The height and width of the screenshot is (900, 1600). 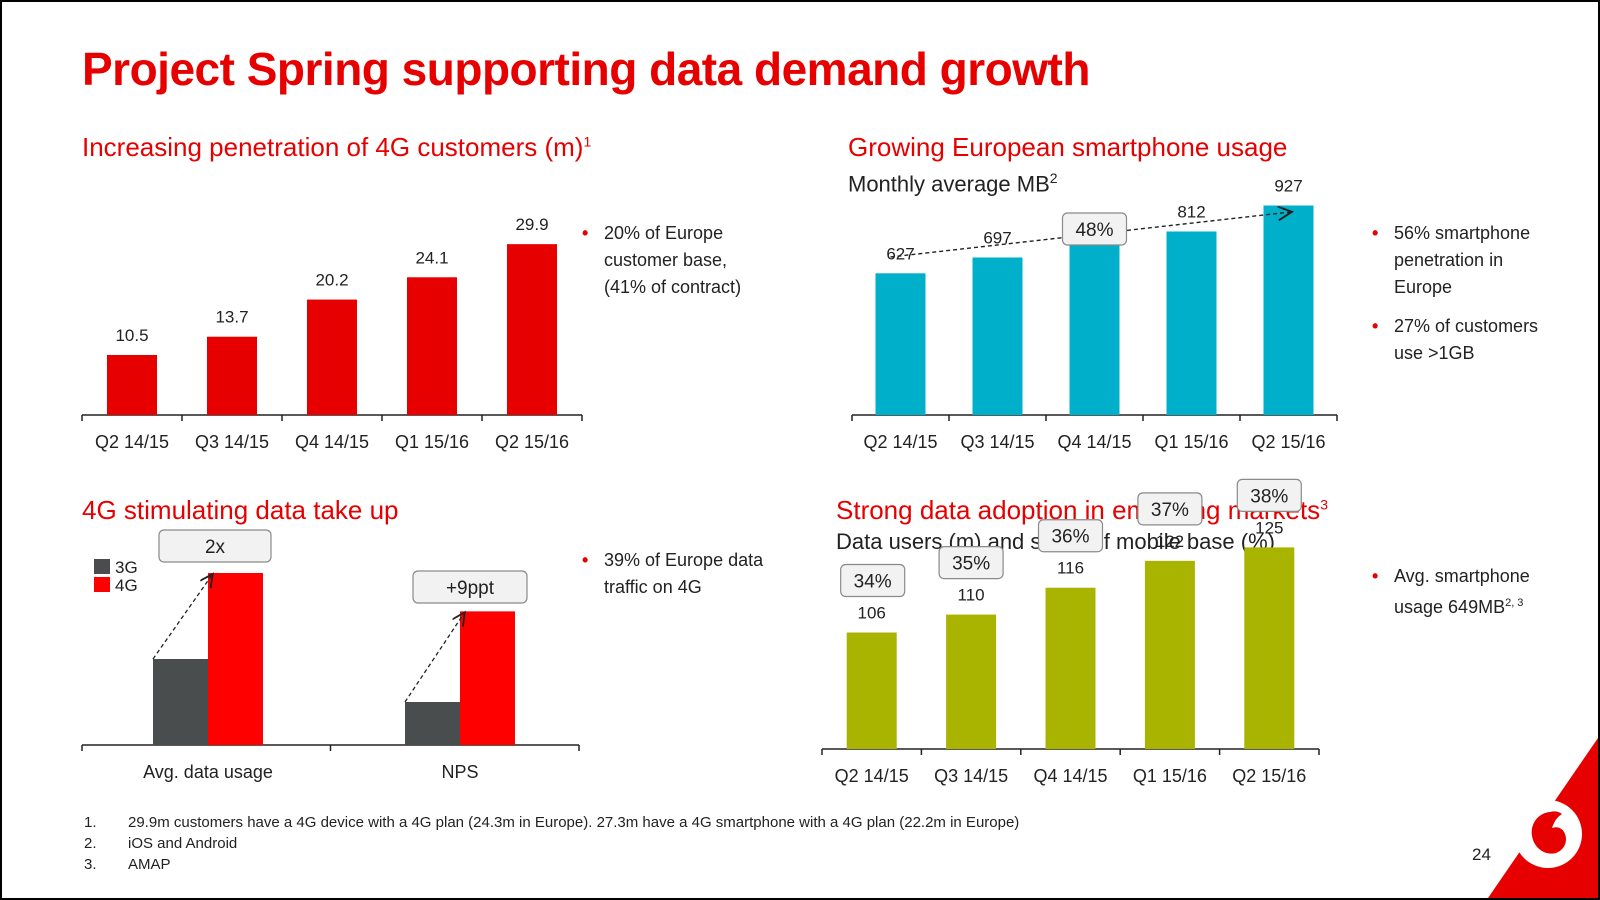 What do you see at coordinates (1170, 541) in the screenshot?
I see `data-label: 122` at bounding box center [1170, 541].